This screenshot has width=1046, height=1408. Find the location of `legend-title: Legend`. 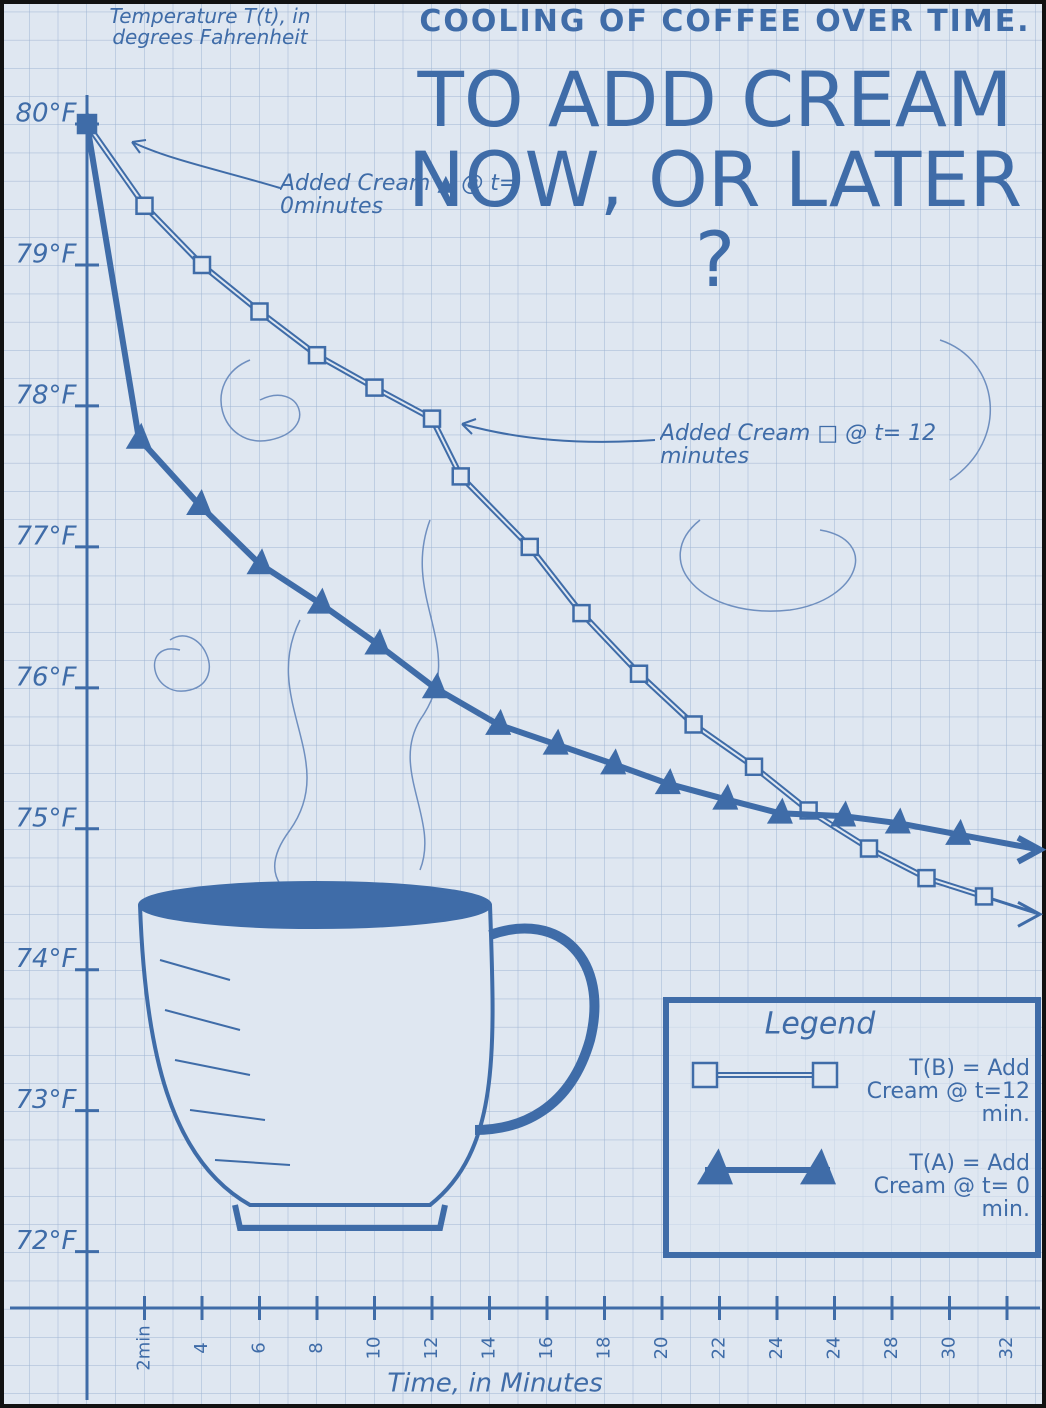

legend-title: Legend is located at coordinates (821, 1024).